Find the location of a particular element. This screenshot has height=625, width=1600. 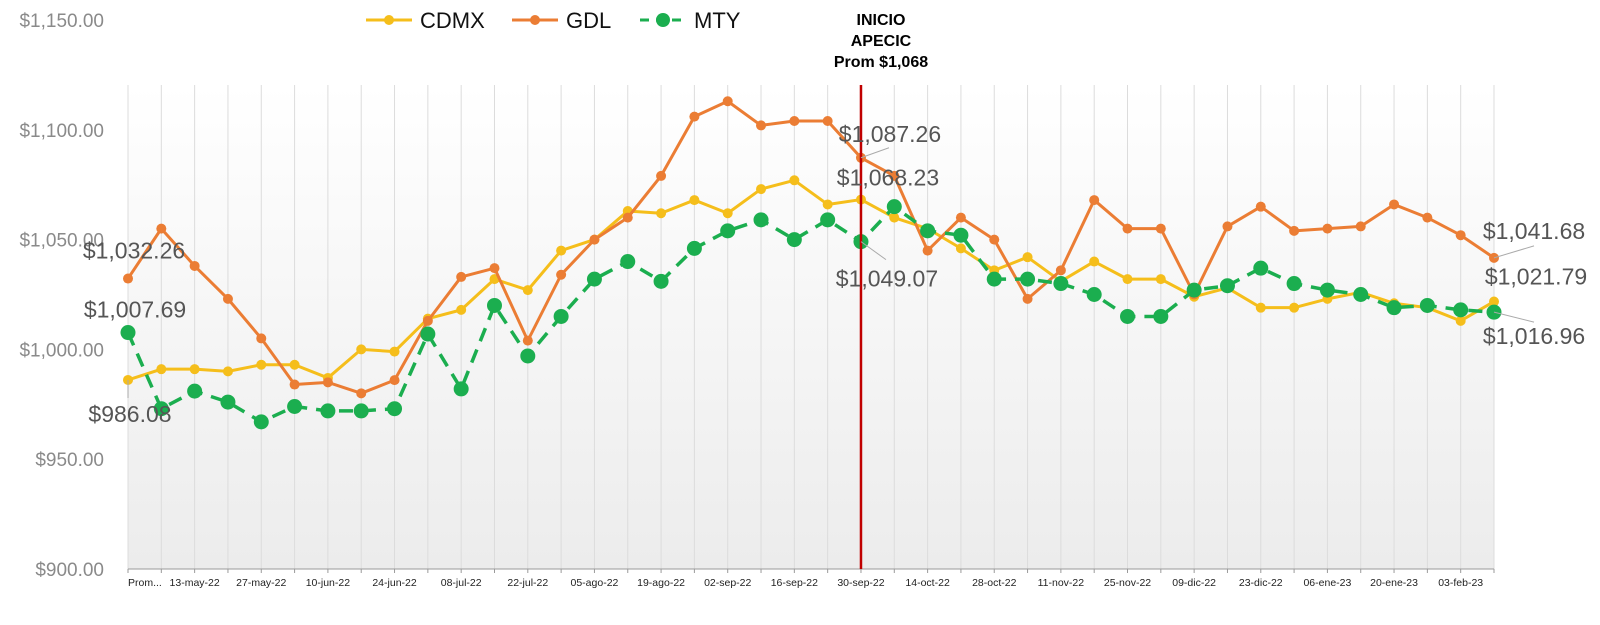

x-tick-label: 20-ene-23 is located at coordinates (1394, 583).